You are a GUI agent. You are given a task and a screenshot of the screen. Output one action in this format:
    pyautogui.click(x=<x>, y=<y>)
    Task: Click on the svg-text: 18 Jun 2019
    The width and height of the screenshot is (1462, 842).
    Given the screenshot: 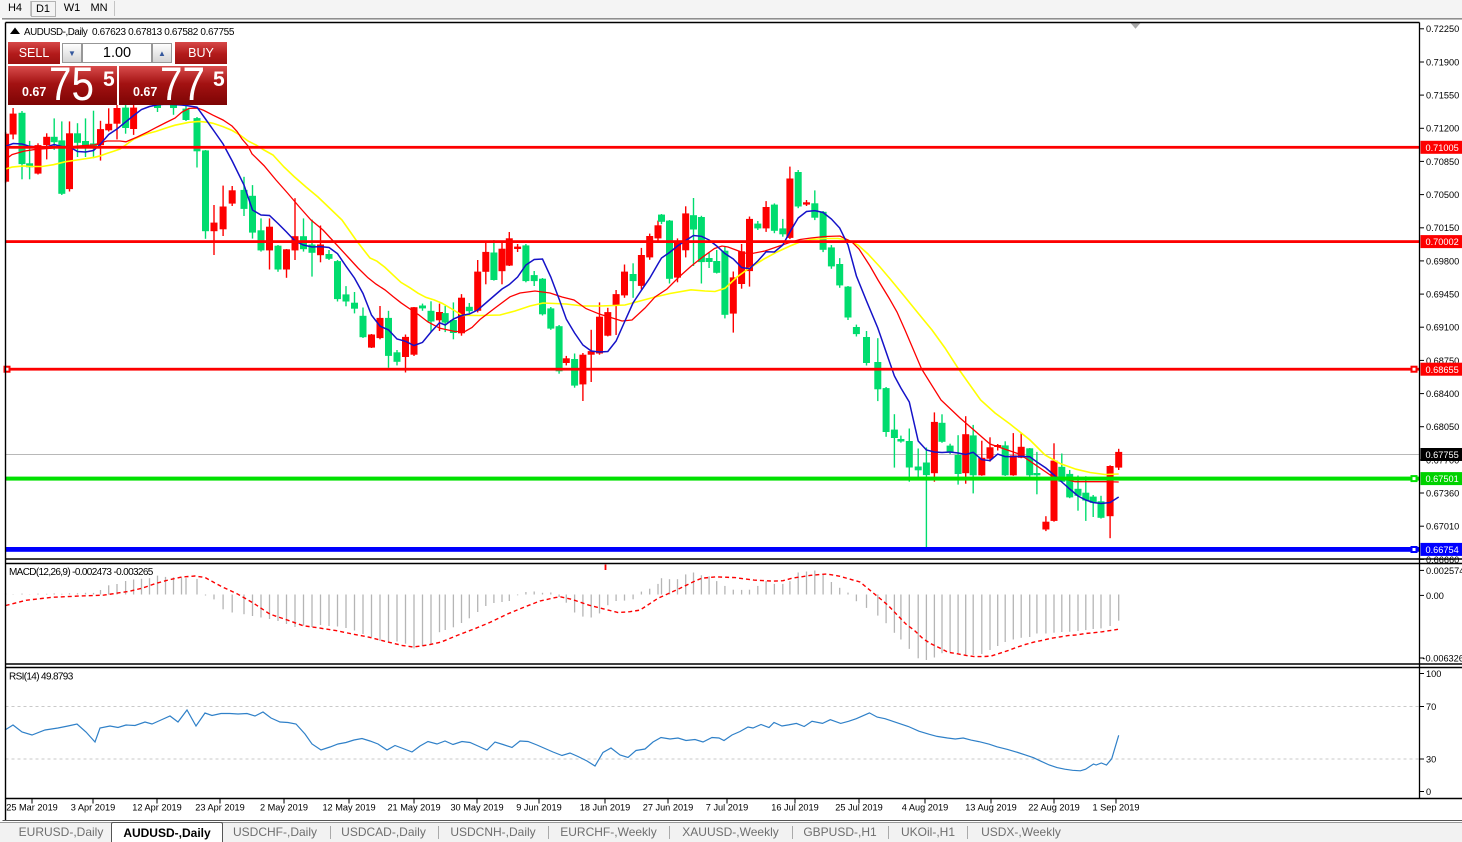 What is the action you would take?
    pyautogui.click(x=605, y=808)
    